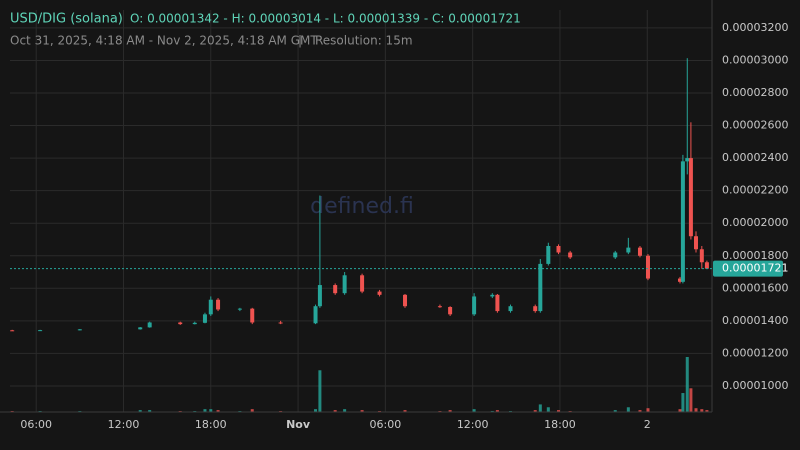 This screenshot has width=800, height=450. I want to click on y-tick-label: 0.00003200, so click(755, 27).